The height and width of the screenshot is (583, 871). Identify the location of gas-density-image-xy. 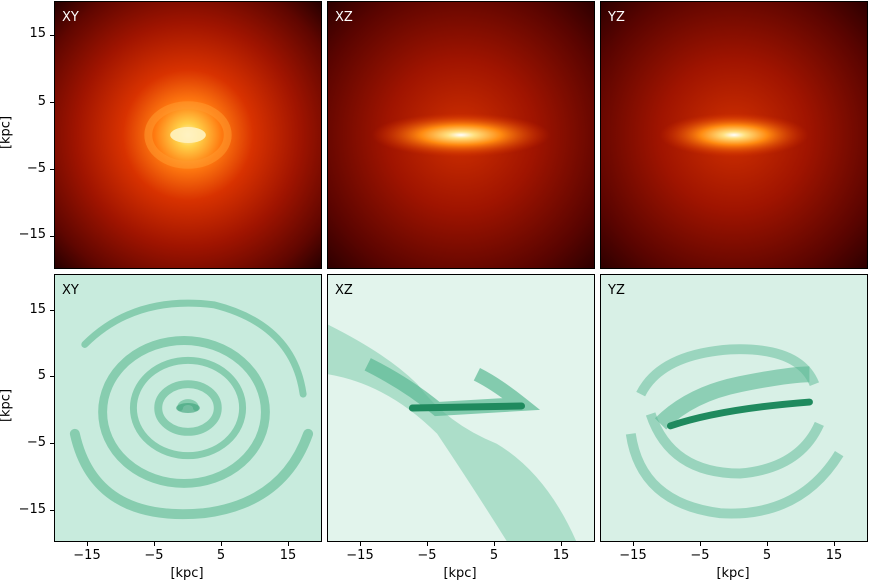
(188, 408).